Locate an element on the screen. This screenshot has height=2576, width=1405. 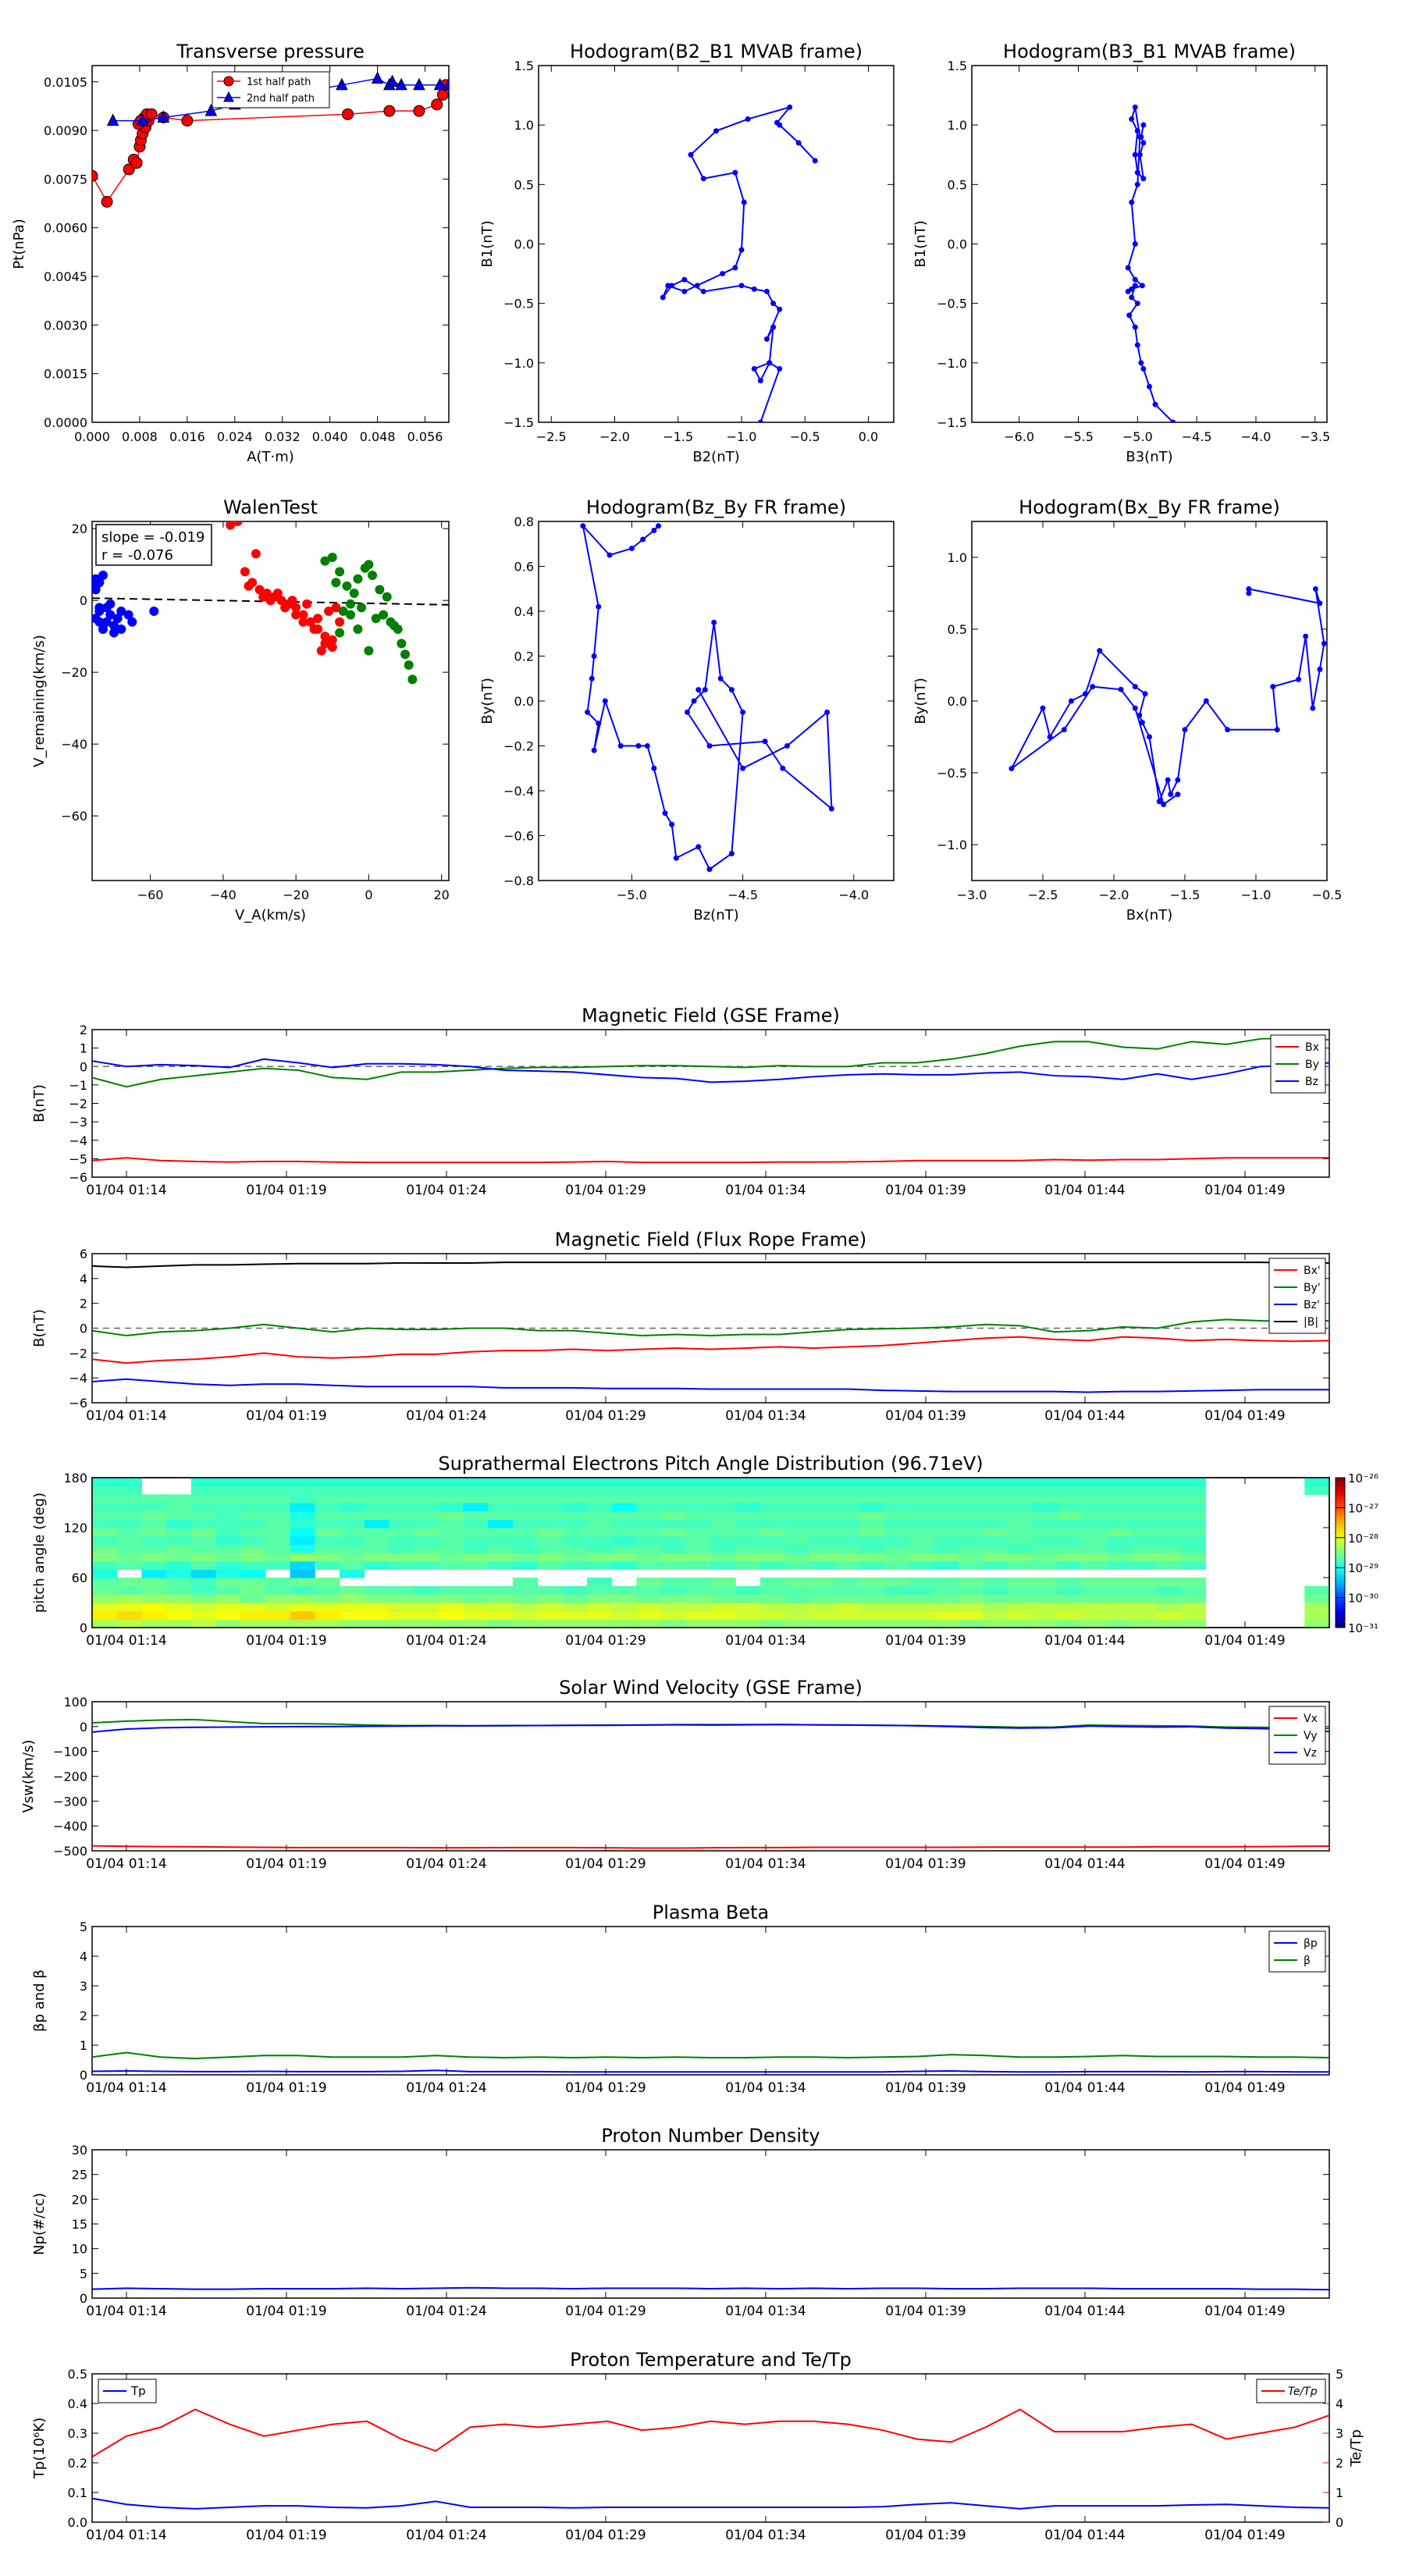
colorbar-label: 10⁻³⁰ is located at coordinates (1363, 1599).